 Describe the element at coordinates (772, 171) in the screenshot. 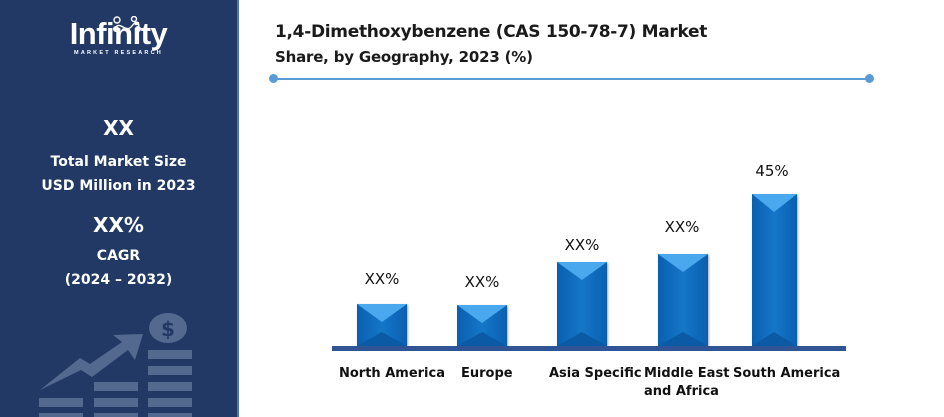

I see `value-label: 45%` at that location.